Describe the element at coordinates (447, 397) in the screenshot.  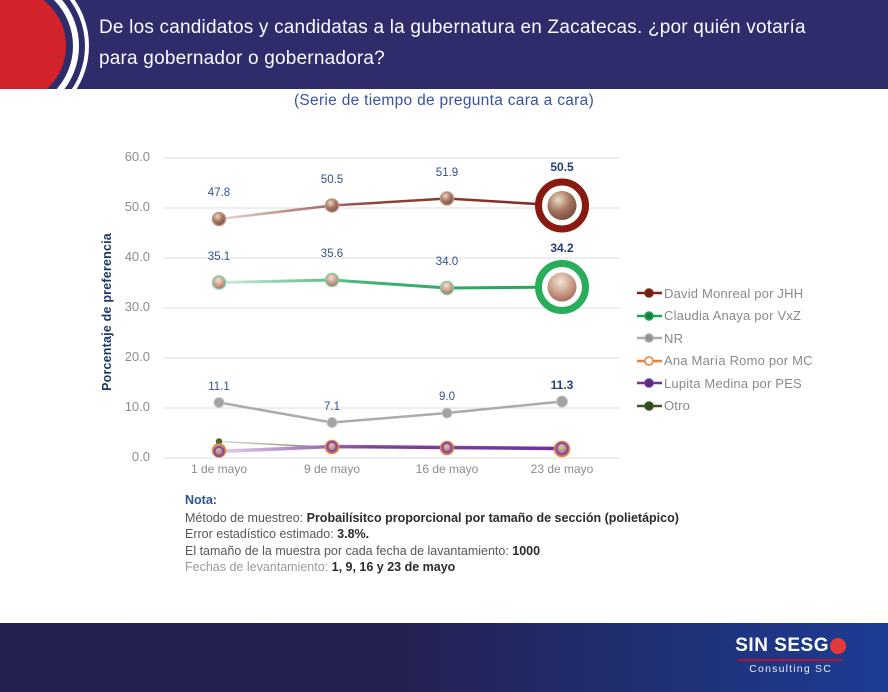
I see `data-label: 9.0` at that location.